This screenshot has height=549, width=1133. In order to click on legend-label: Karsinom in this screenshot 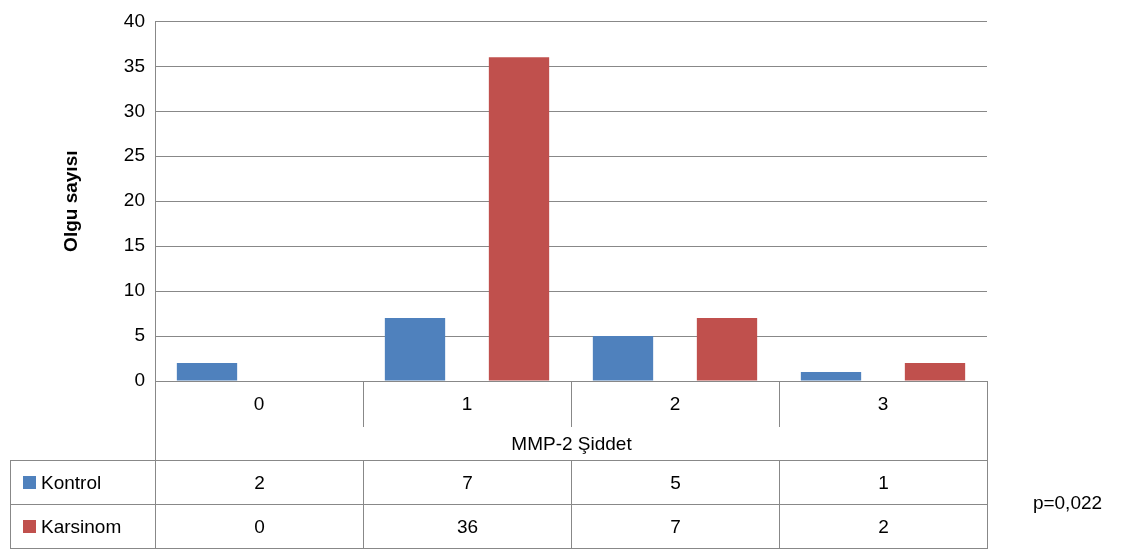, I will do `click(81, 526)`.